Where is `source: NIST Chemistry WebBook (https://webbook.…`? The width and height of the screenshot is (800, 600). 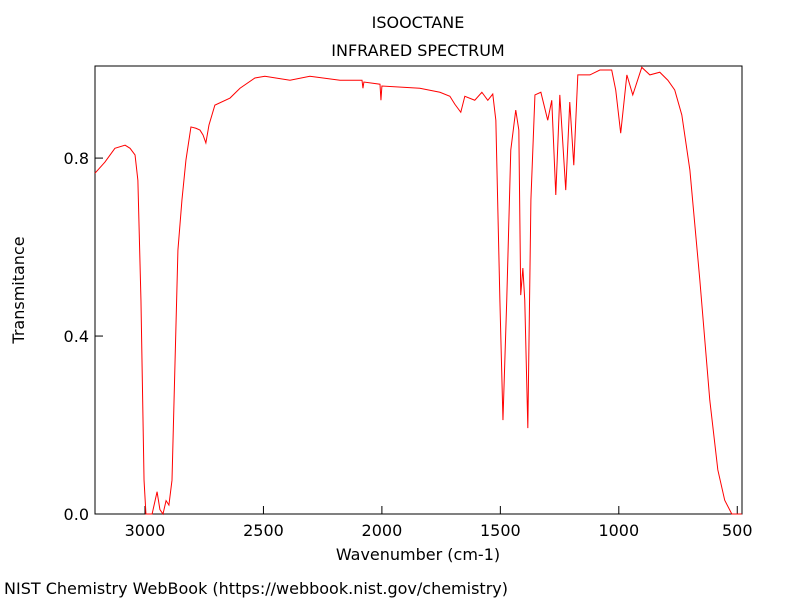 source: NIST Chemistry WebBook (https://webbook.… is located at coordinates (256, 588).